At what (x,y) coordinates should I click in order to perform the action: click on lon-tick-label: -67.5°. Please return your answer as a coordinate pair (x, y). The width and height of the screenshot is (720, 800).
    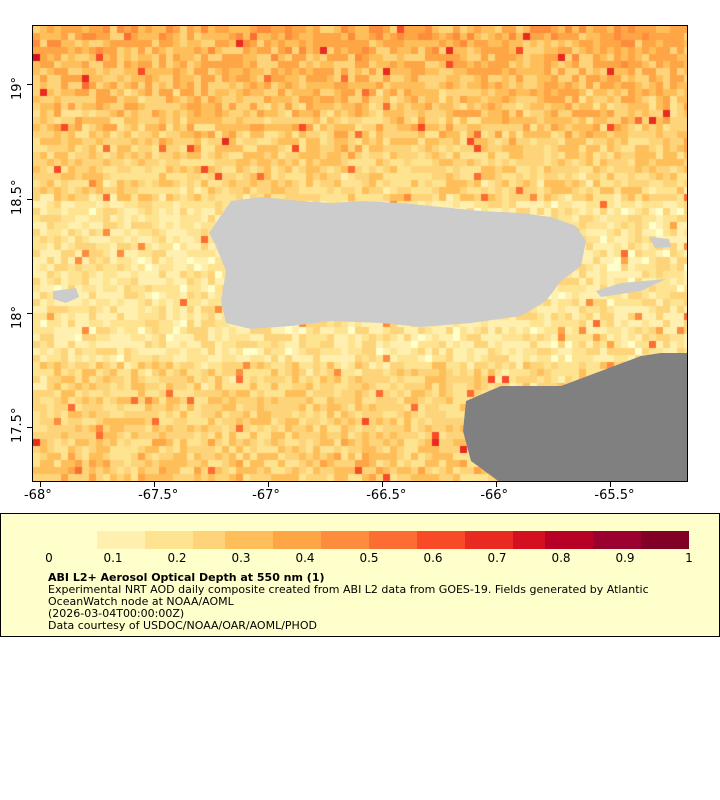
    Looking at the image, I should click on (158, 495).